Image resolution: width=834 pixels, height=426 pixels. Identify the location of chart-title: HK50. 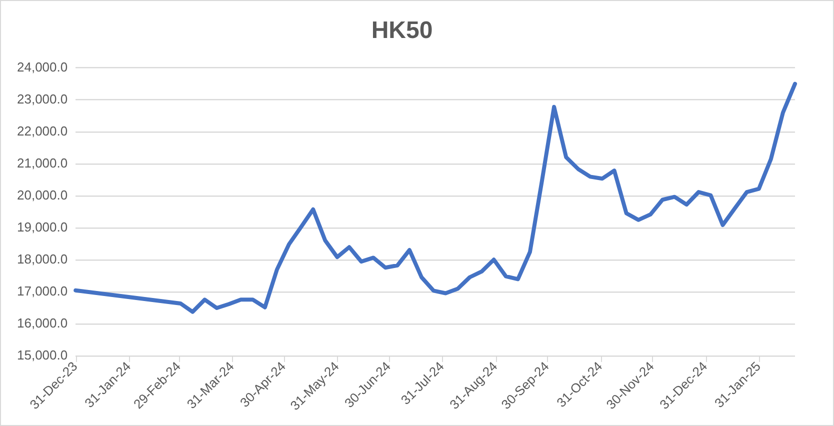
(402, 30).